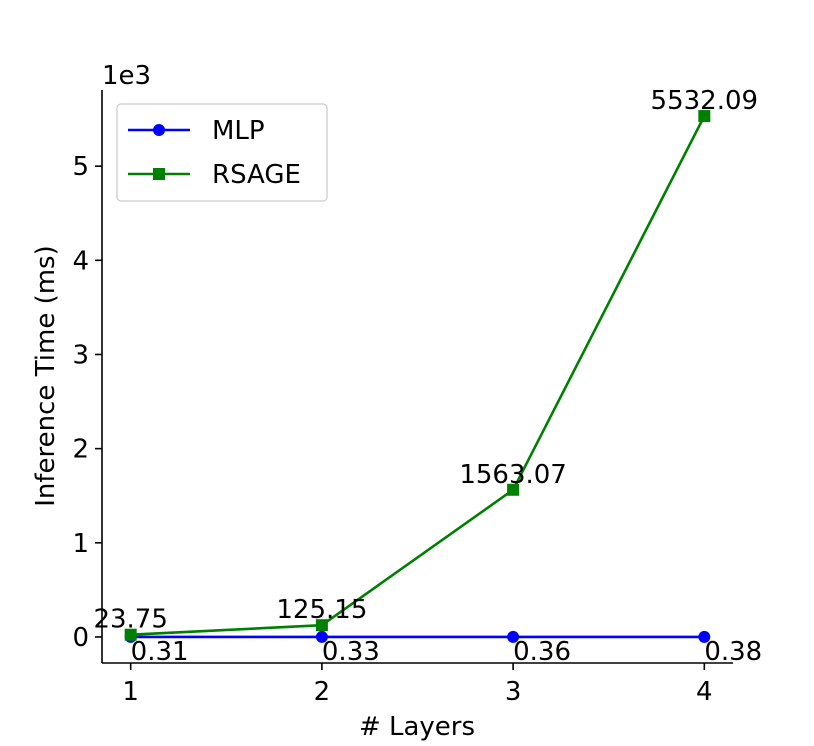 Image resolution: width=814 pixels, height=746 pixels. What do you see at coordinates (238, 131) in the screenshot?
I see `legend-mlp-label: MLP` at bounding box center [238, 131].